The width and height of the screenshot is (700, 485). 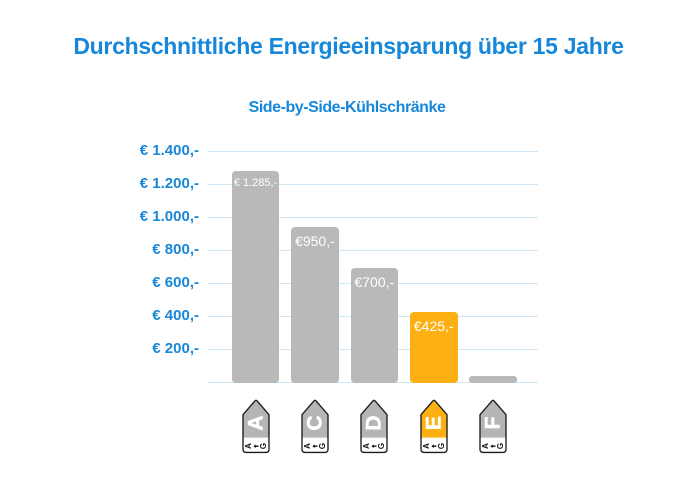 I want to click on svg-text: C, so click(x=314, y=422).